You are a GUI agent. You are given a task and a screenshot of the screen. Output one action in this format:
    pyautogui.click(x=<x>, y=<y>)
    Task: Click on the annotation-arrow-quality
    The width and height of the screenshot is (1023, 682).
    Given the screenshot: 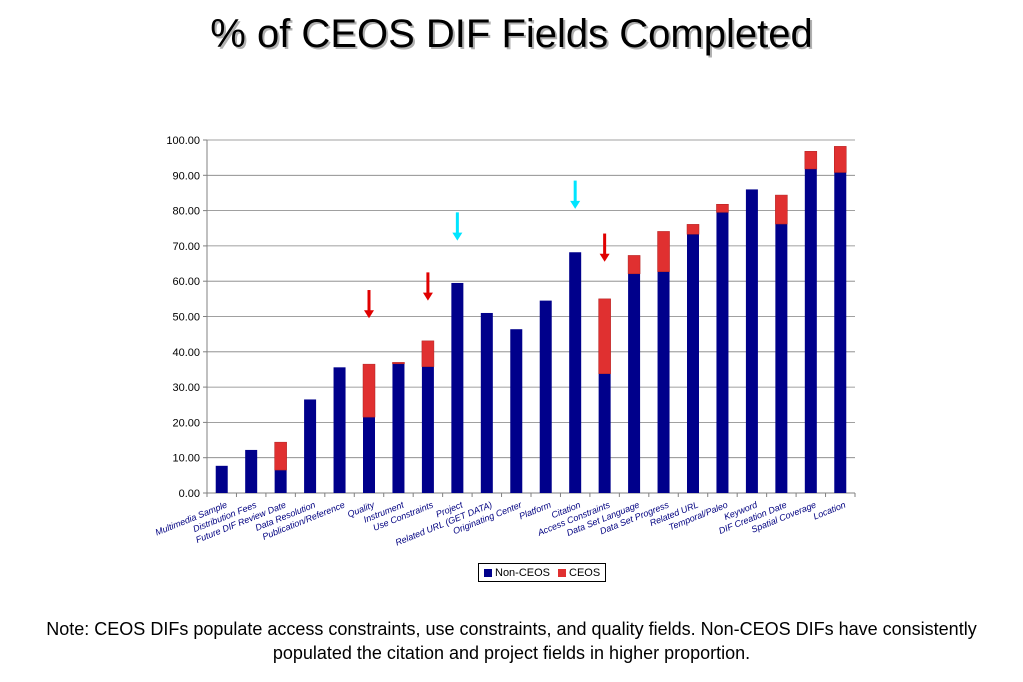 What is the action you would take?
    pyautogui.click(x=369, y=304)
    